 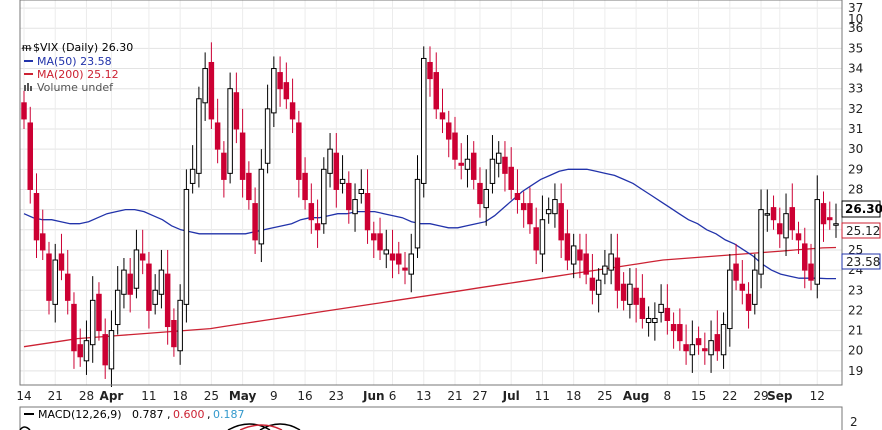 I want to click on y-top-partial-tick: 10, so click(x=855, y=19).